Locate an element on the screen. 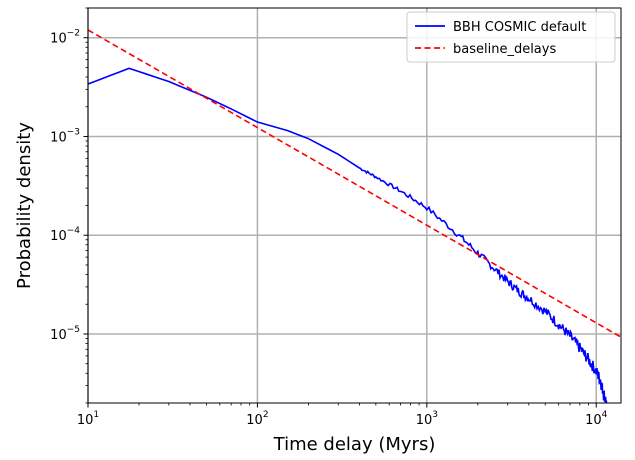 The image size is (635, 460). y-axis: 10⁻⁵ 10⁻⁴ 10⁻³ 10⁻² is located at coordinates (69, 205).